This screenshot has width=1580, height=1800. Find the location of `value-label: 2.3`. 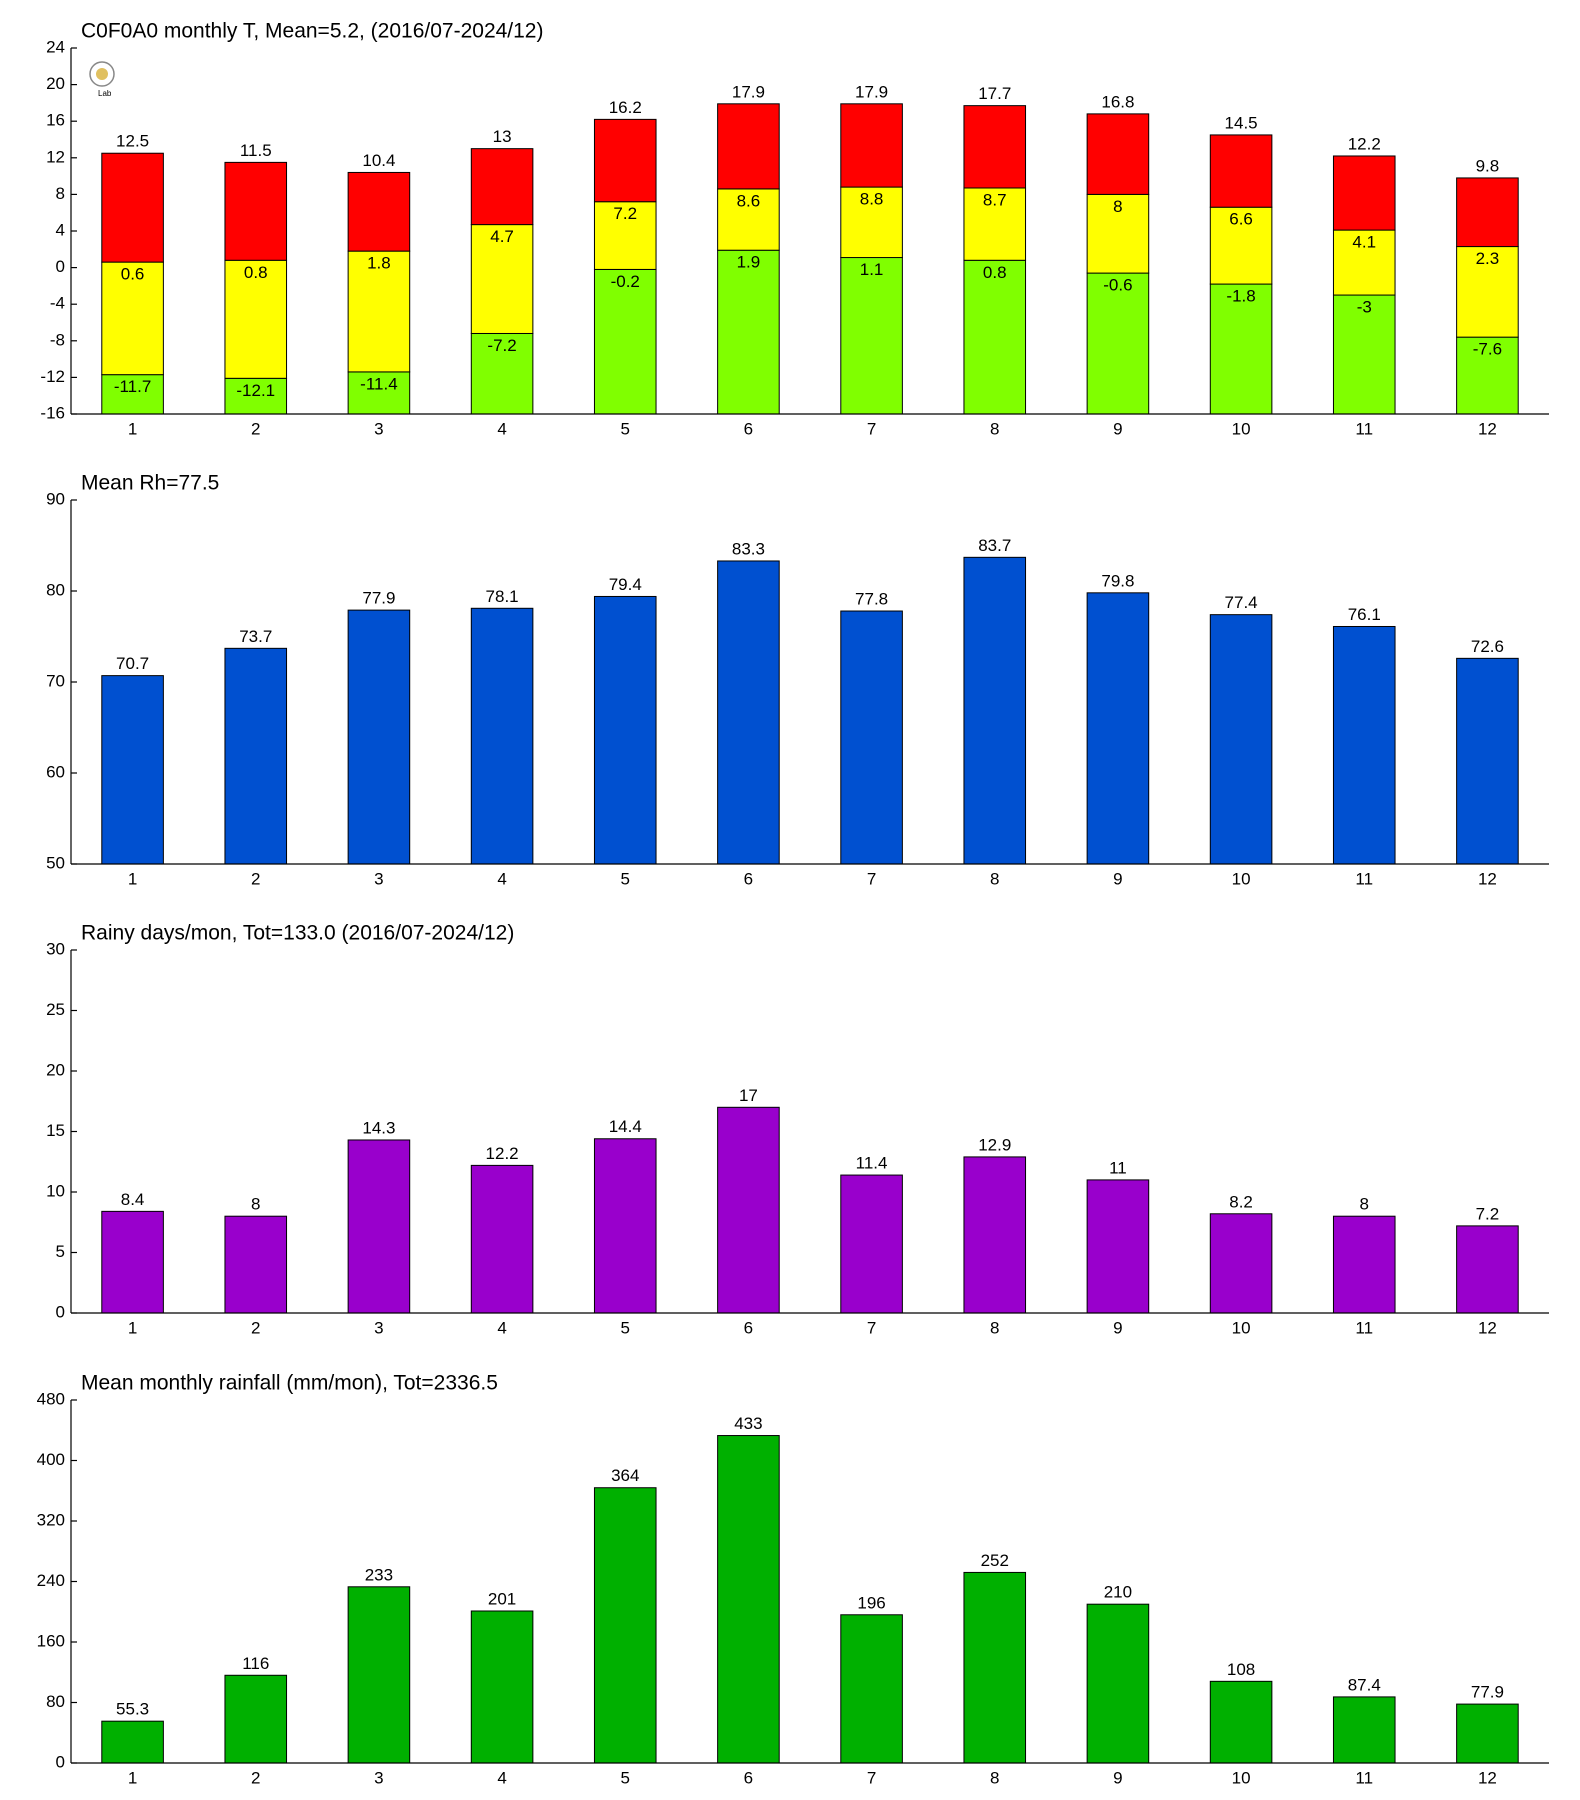

value-label: 2.3 is located at coordinates (1488, 258).